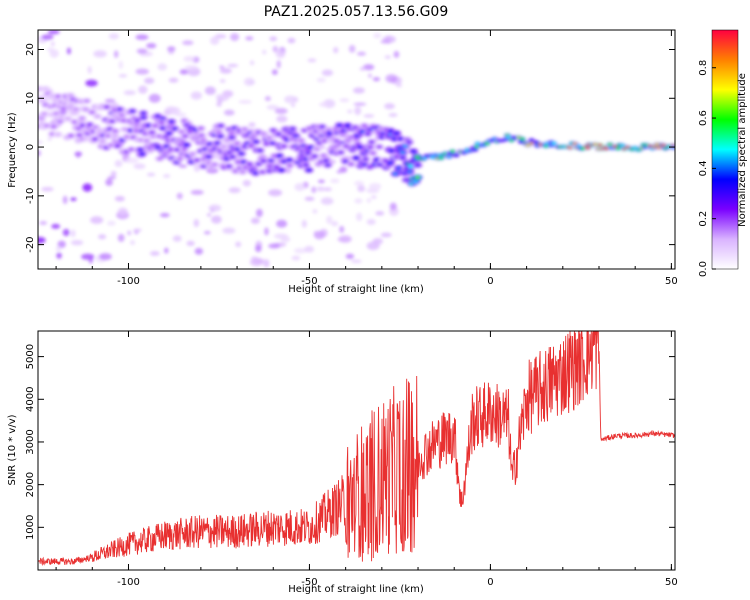  What do you see at coordinates (30, 49) in the screenshot?
I see `y-tick-label: 20` at bounding box center [30, 49].